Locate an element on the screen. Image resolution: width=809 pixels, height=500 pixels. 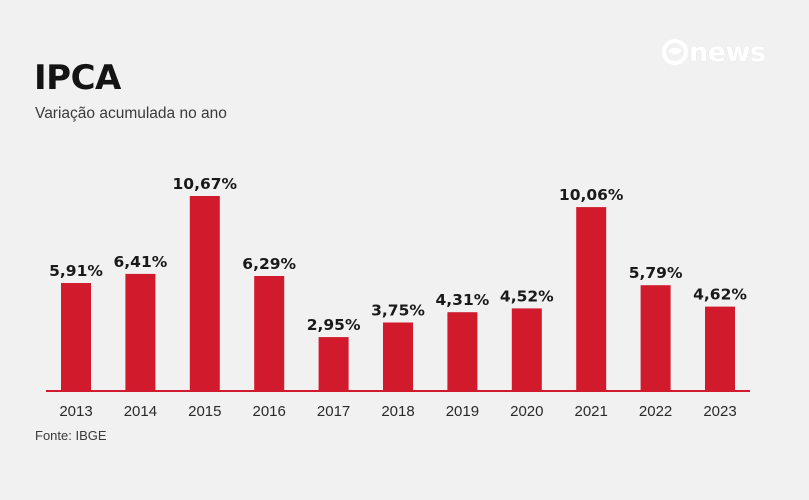
x-tick-label-2018: 2018 is located at coordinates (397, 411).